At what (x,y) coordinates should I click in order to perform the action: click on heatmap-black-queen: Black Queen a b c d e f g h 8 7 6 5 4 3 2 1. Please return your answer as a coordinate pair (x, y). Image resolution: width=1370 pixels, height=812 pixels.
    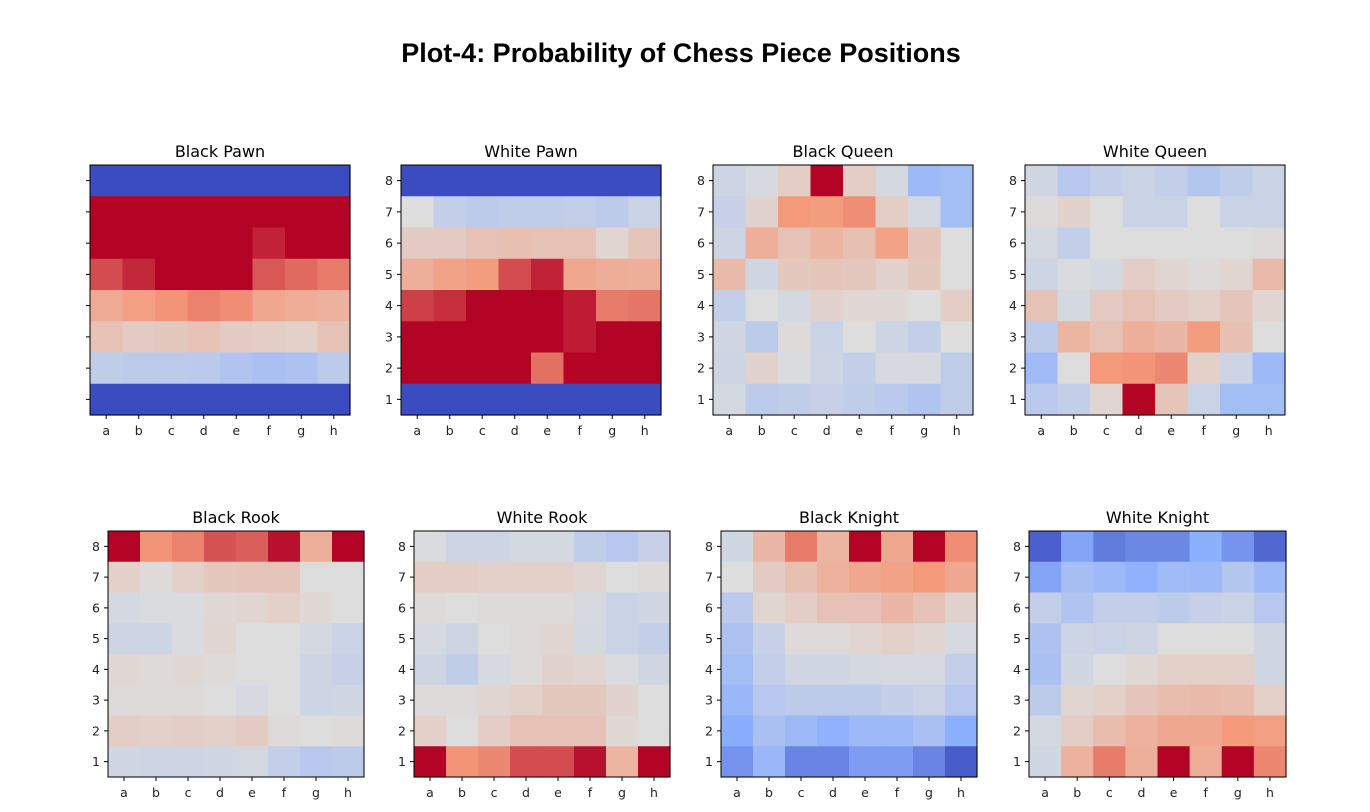
    Looking at the image, I should click on (835, 290).